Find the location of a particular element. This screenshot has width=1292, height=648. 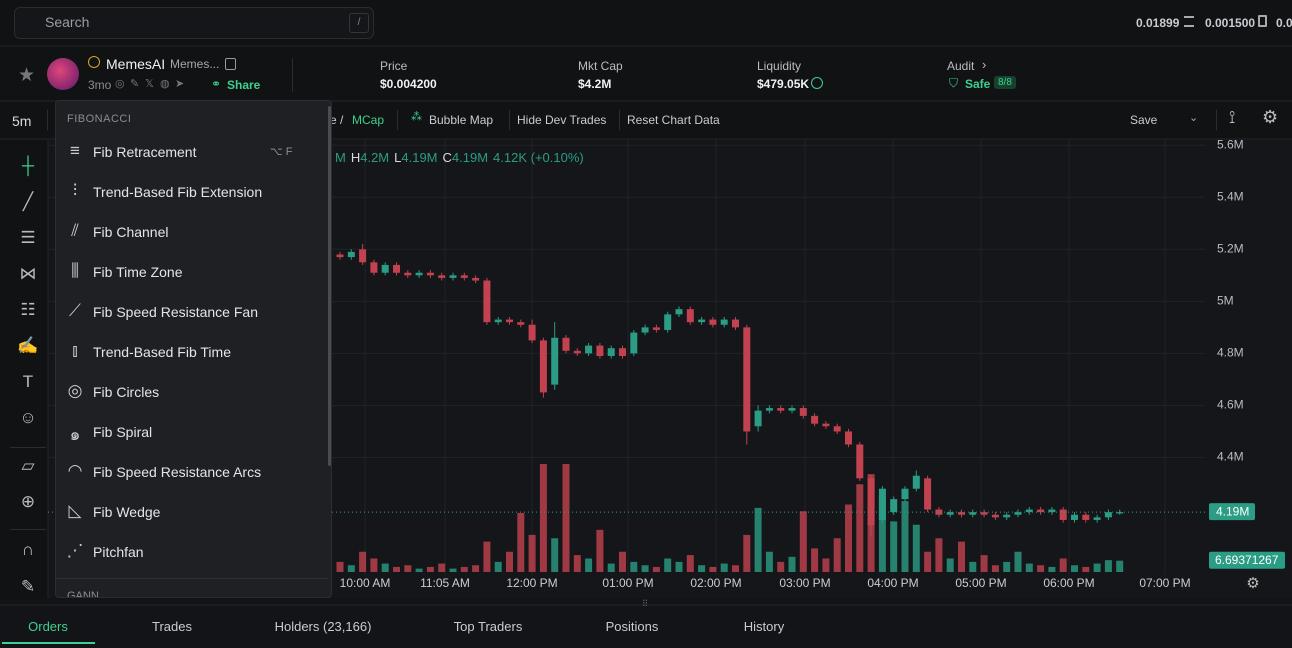

tab: Top Traders is located at coordinates (488, 626).